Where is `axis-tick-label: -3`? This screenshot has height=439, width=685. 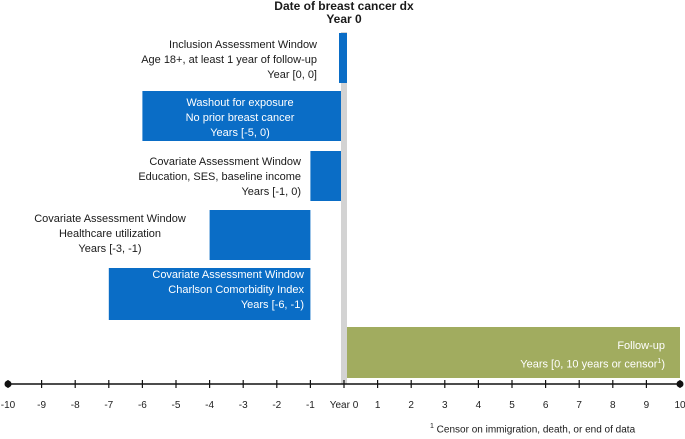
axis-tick-label: -3 is located at coordinates (243, 405).